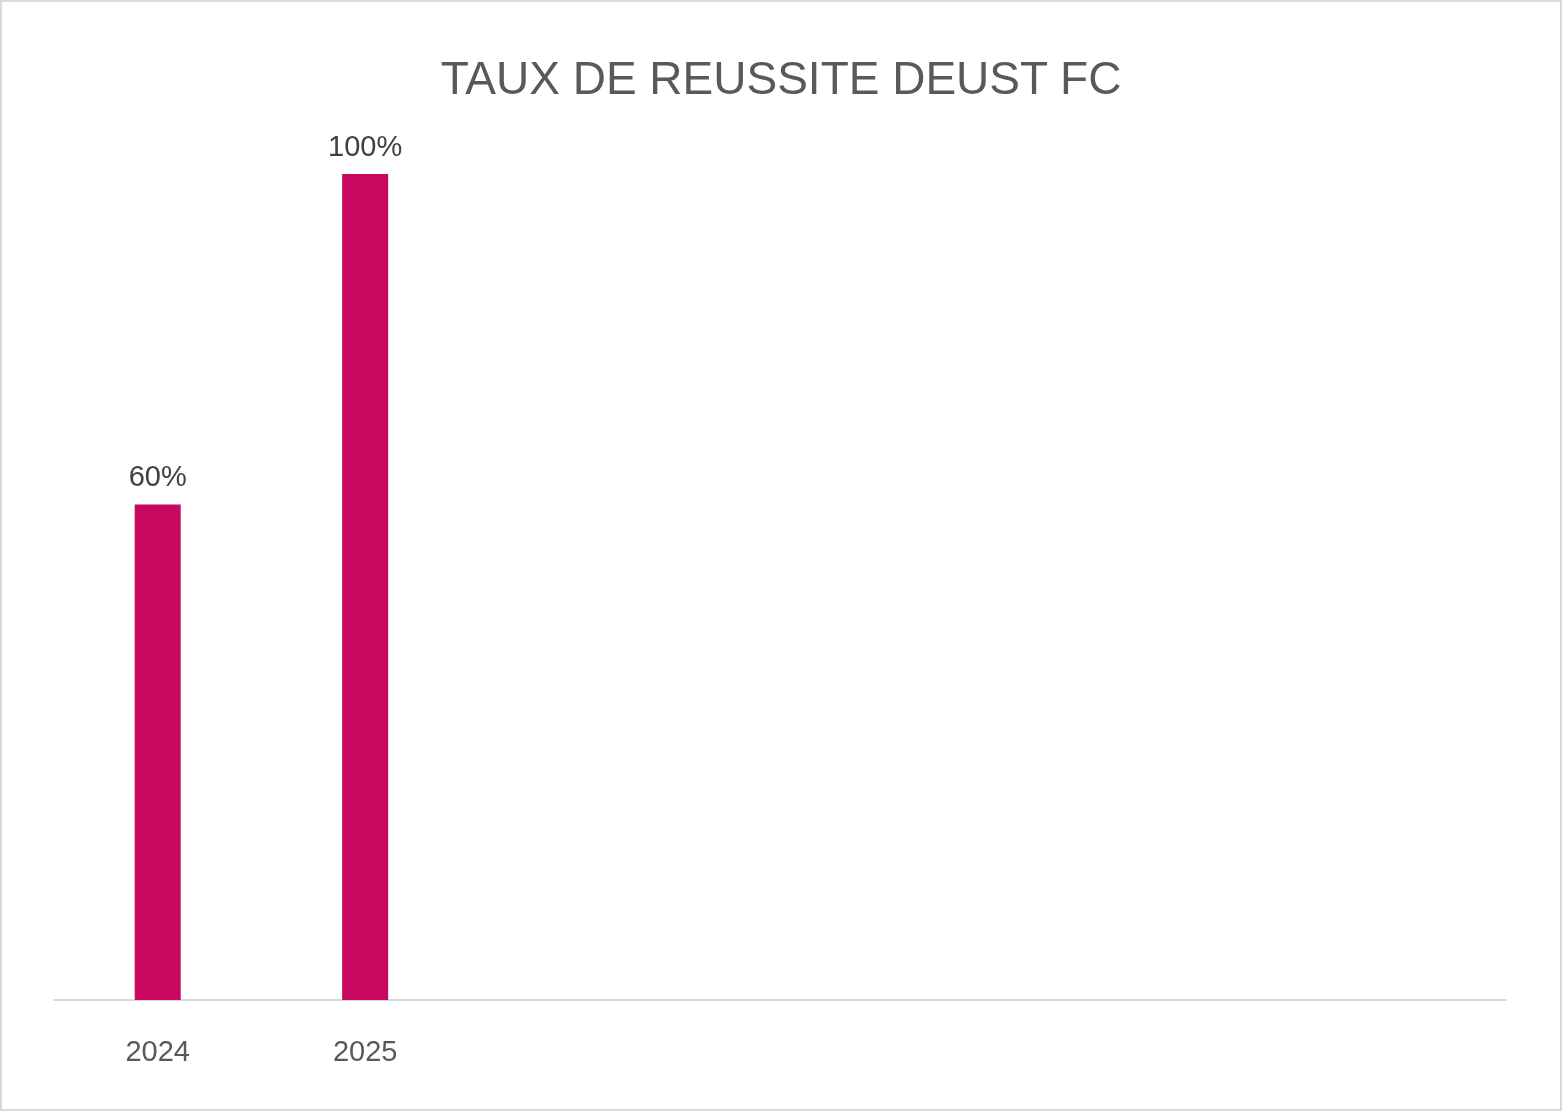 This screenshot has width=1562, height=1111. I want to click on data-label: 100%, so click(365, 145).